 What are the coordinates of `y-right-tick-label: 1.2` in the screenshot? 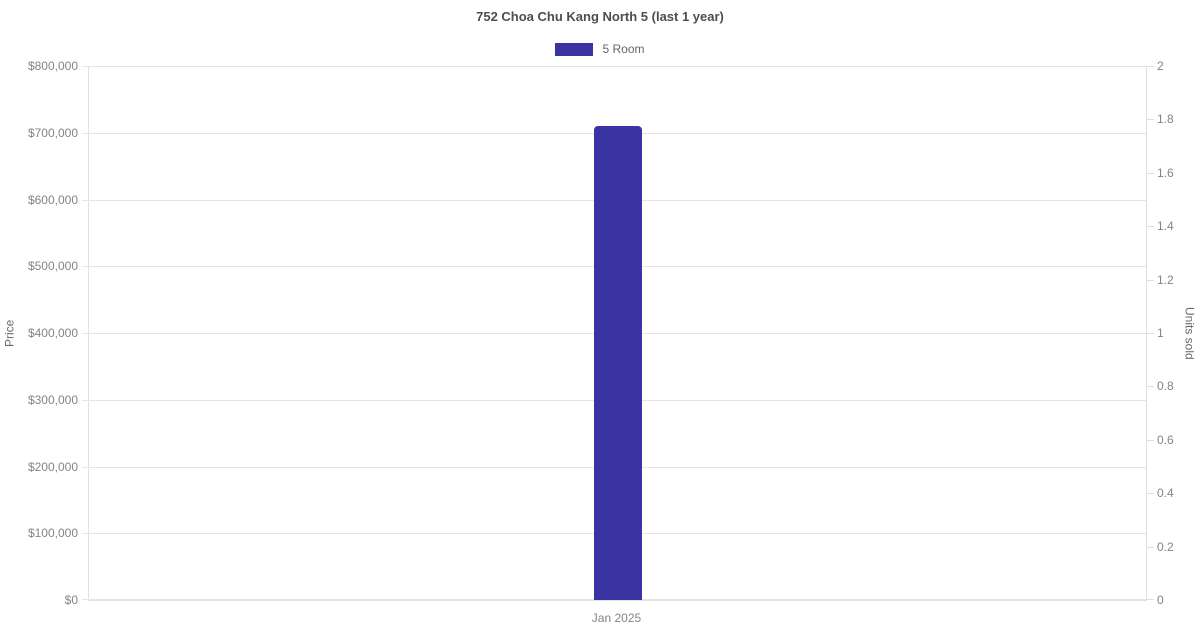 It's located at (1165, 279).